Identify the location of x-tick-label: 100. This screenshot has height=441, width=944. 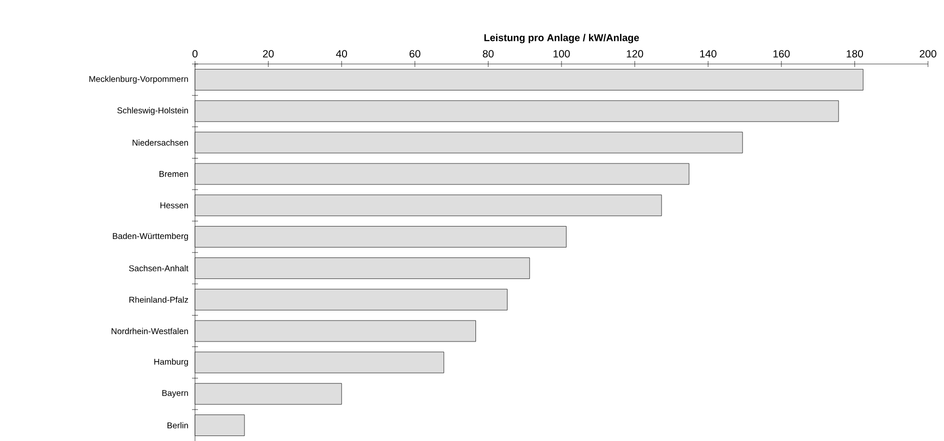
(562, 54).